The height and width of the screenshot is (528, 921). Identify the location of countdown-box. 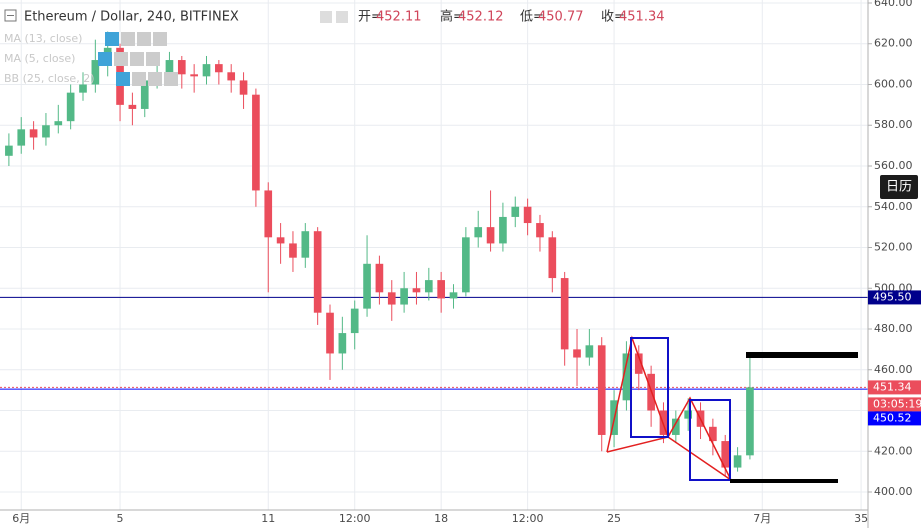
(894, 404).